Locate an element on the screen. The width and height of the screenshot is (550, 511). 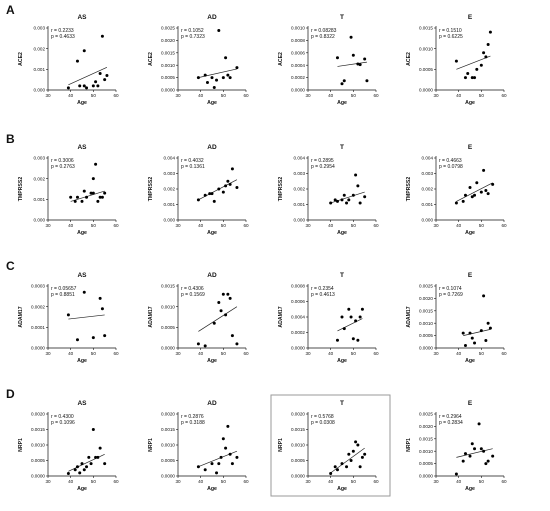
stat-r-value: r = 0.4306 is located at coordinates (192, 289).